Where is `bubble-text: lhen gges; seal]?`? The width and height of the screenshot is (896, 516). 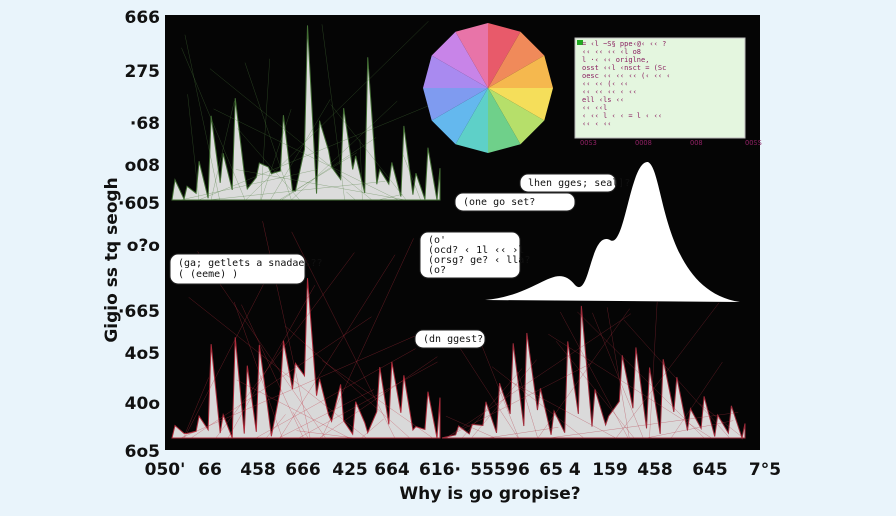
bubble-text: lhen gges; seal]? is located at coordinates (579, 183).